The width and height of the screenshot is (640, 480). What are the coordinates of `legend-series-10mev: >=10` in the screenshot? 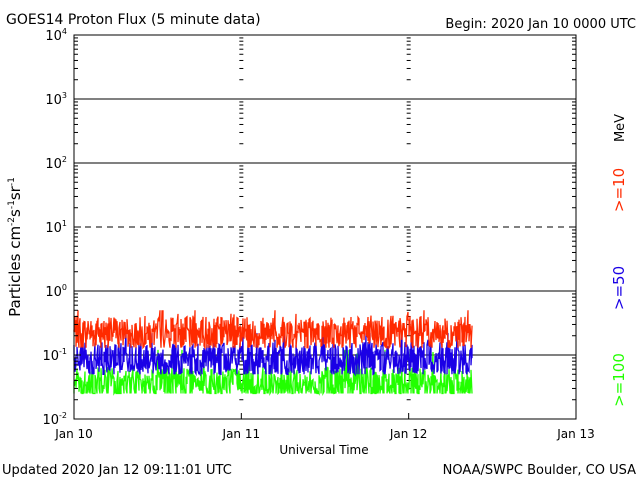 It's located at (619, 190).